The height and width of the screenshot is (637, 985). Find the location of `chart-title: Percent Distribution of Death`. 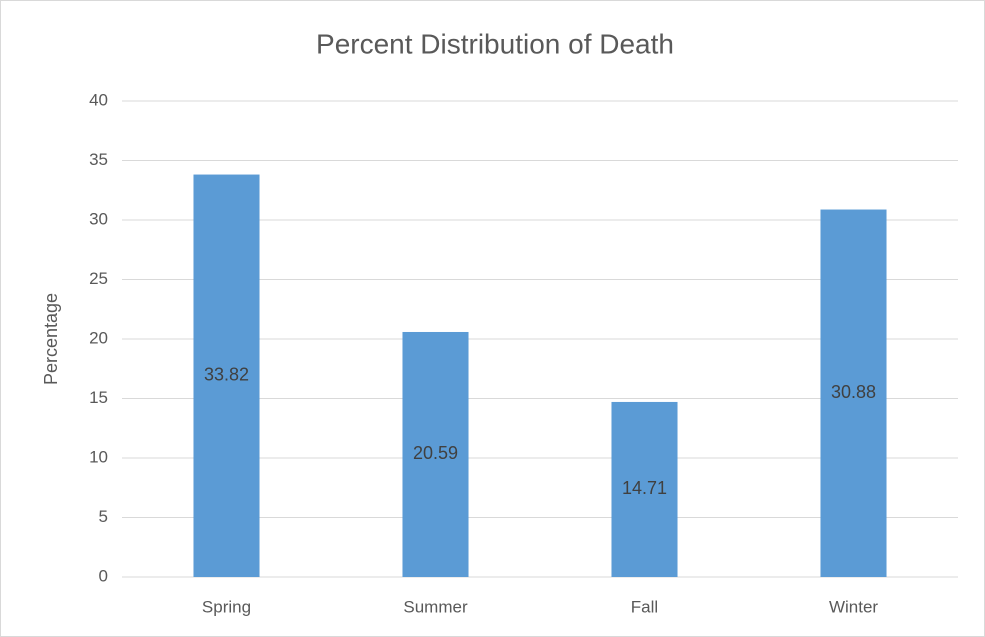

chart-title: Percent Distribution of Death is located at coordinates (495, 43).